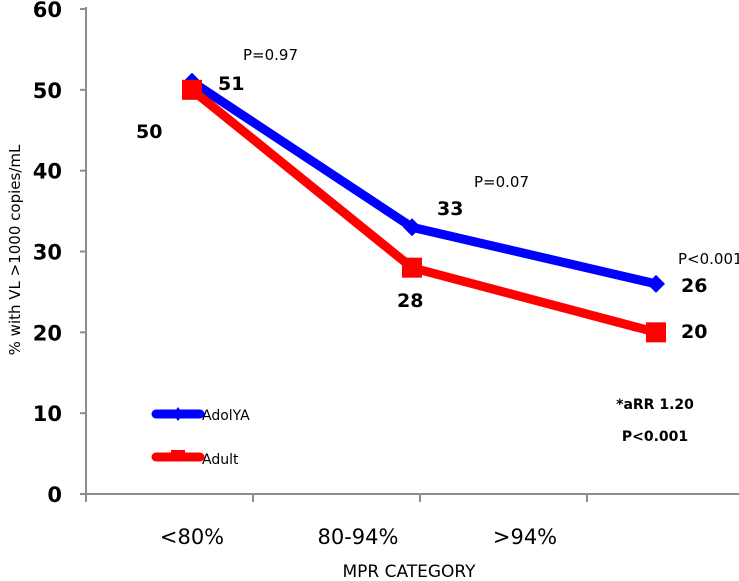 Image resolution: width=739 pixels, height=581 pixels. Describe the element at coordinates (708, 259) in the screenshot. I see `p-value-3: P<0.001` at that location.